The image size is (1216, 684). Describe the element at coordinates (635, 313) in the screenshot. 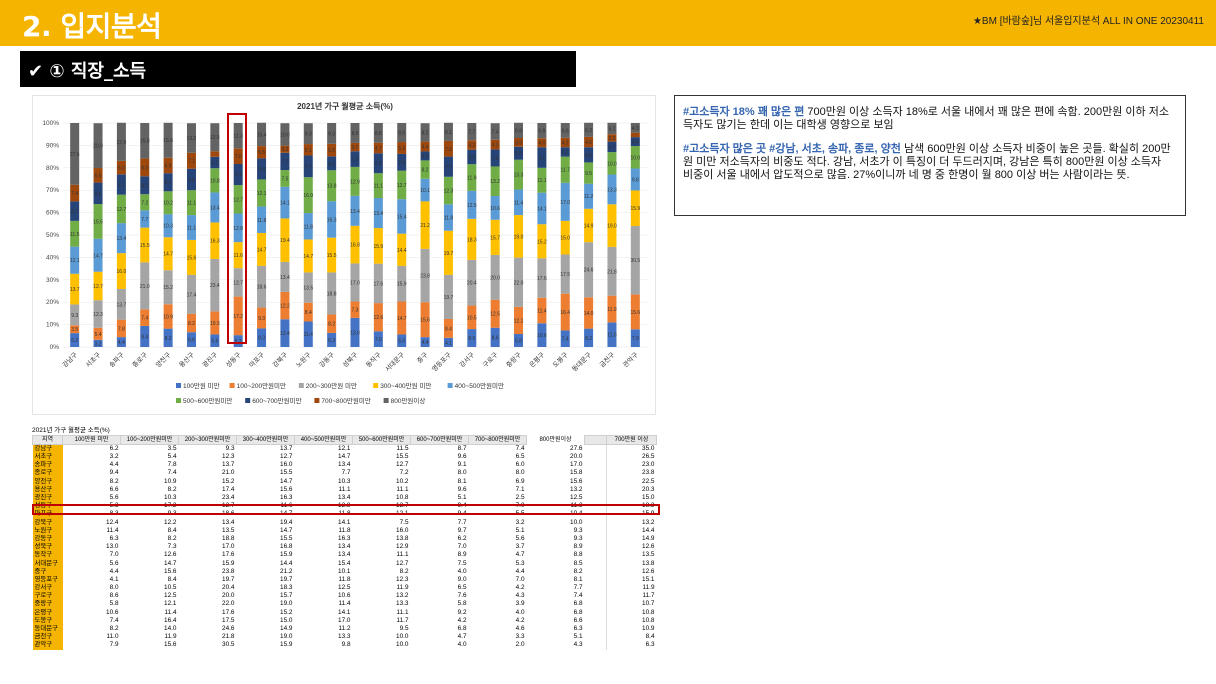

I see `data-label: 15.6` at that location.